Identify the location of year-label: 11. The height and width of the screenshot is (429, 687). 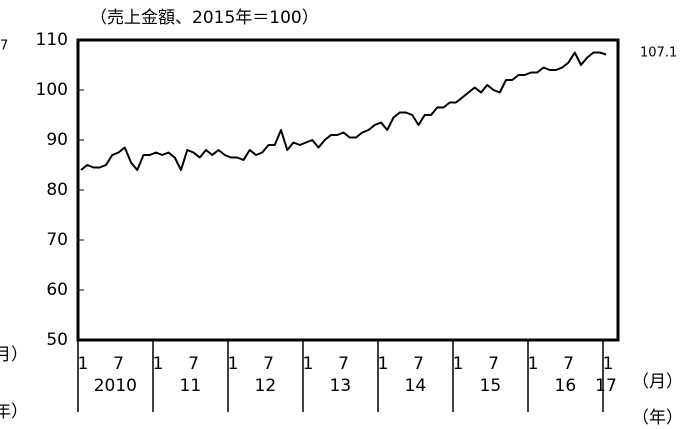
(191, 386).